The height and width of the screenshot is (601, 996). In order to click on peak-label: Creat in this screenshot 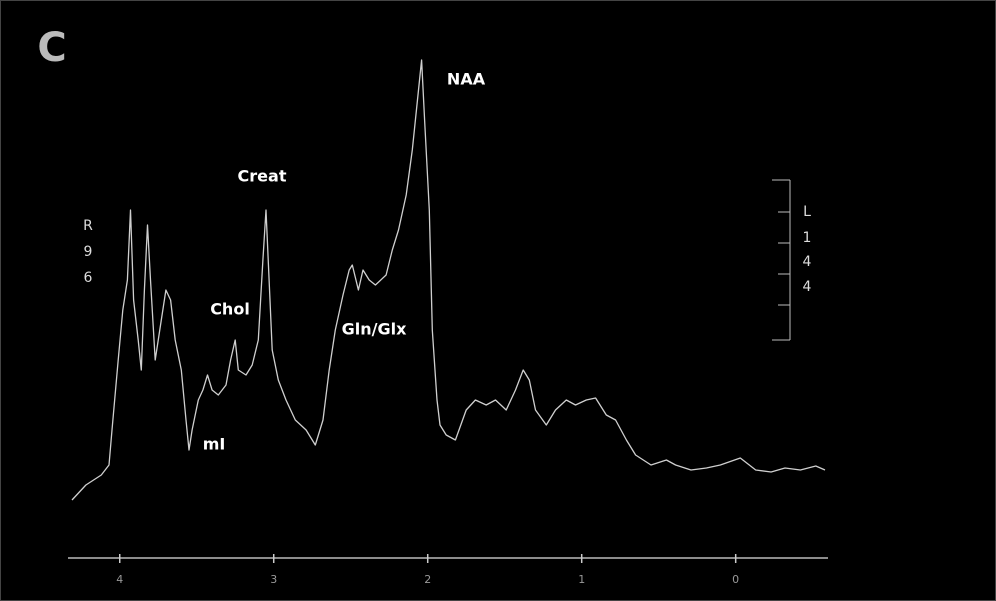, I will do `click(262, 176)`.